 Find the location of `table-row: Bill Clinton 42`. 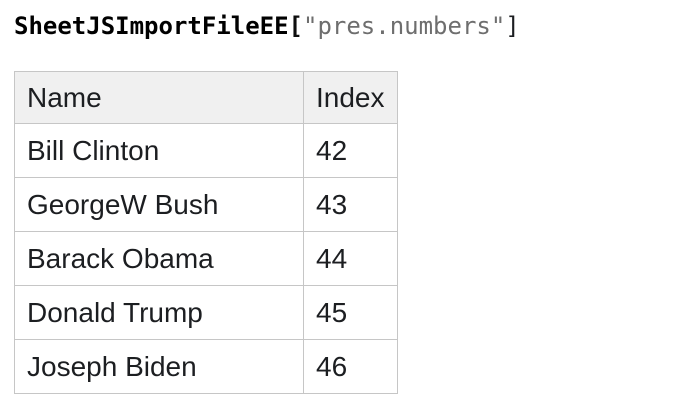

table-row: Bill Clinton 42 is located at coordinates (206, 150).